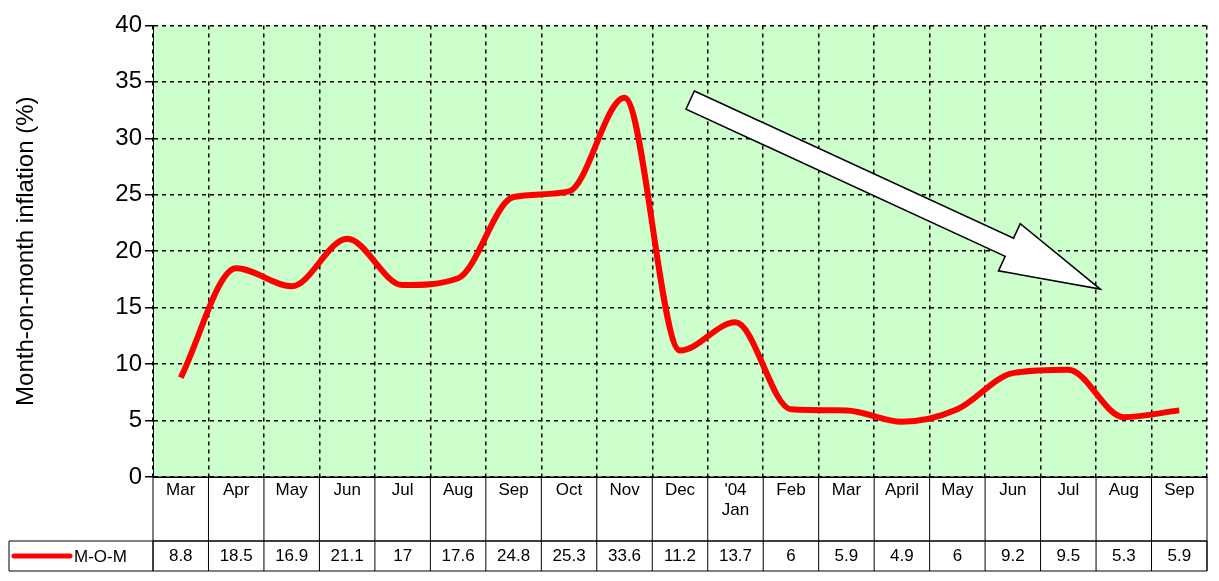 This screenshot has height=581, width=1219. Describe the element at coordinates (128, 80) in the screenshot. I see `y-tick-label: 35` at that location.